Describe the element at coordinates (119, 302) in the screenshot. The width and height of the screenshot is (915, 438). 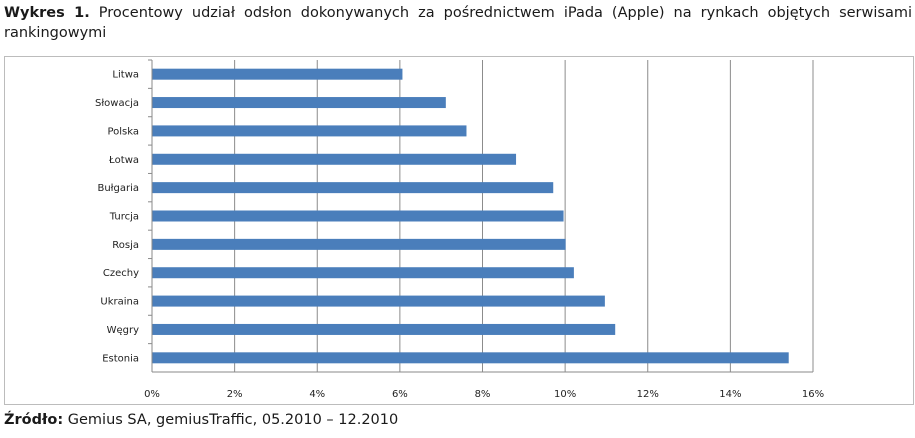
I see `category-label: Ukraina` at that location.